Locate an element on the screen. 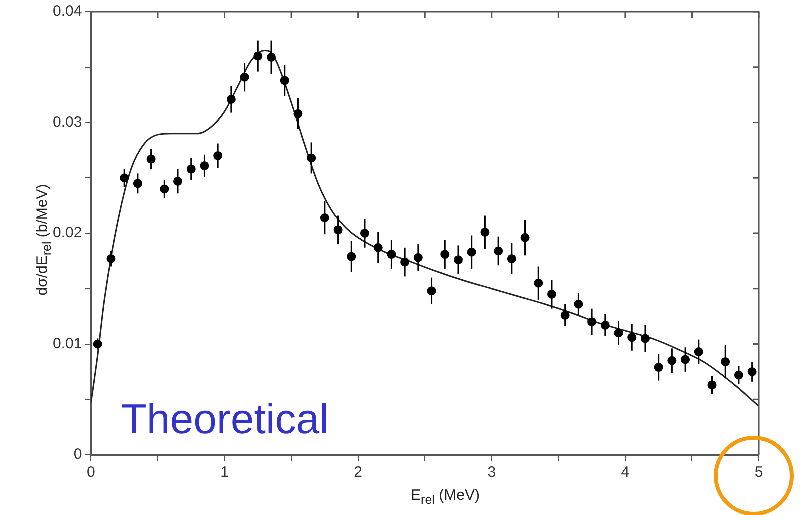 This screenshot has width=811, height=515. x-axis-title: E$_{rel}$ (MeV) is located at coordinates (445, 497).